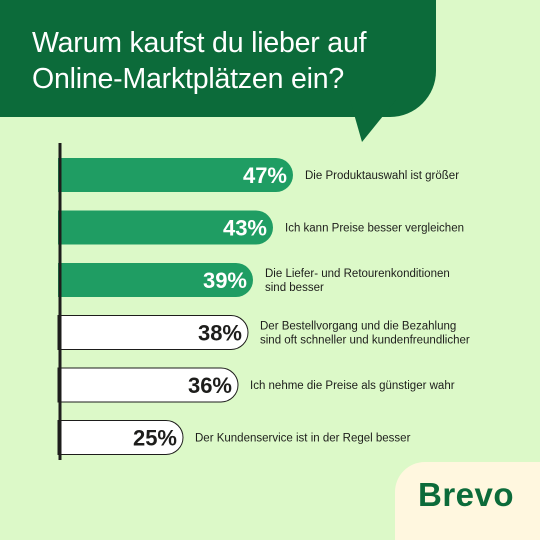  Describe the element at coordinates (265, 175) in the screenshot. I see `bar-value-label: 47%` at that location.